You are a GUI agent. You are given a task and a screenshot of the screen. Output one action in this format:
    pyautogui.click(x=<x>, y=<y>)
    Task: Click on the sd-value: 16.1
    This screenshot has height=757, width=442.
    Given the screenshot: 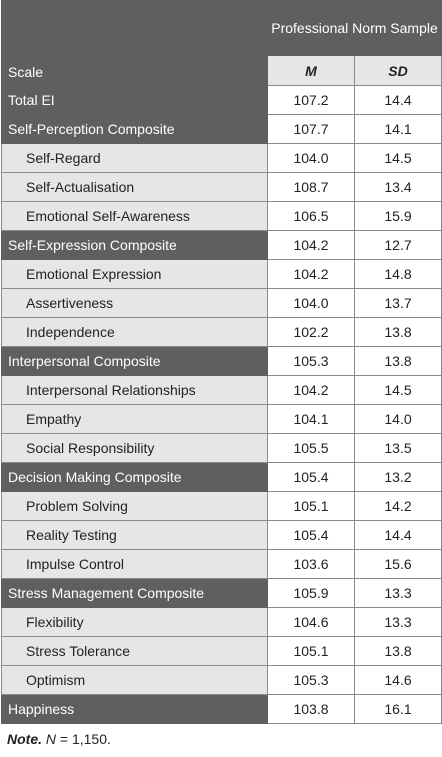 What is the action you would take?
    pyautogui.click(x=397, y=709)
    